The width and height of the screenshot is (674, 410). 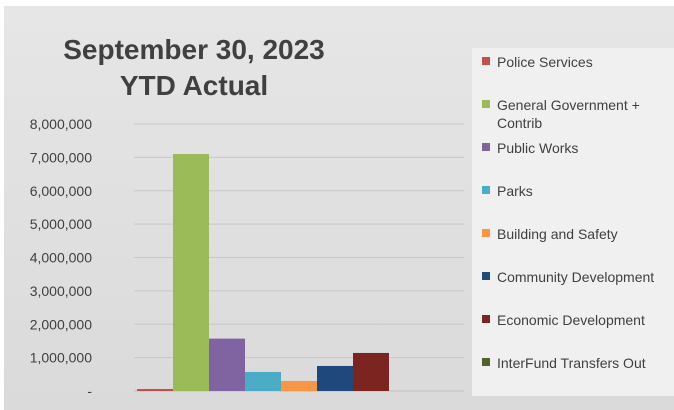 I want to click on chart-title: September 30, 2023 YTD Actual, so click(x=194, y=68).